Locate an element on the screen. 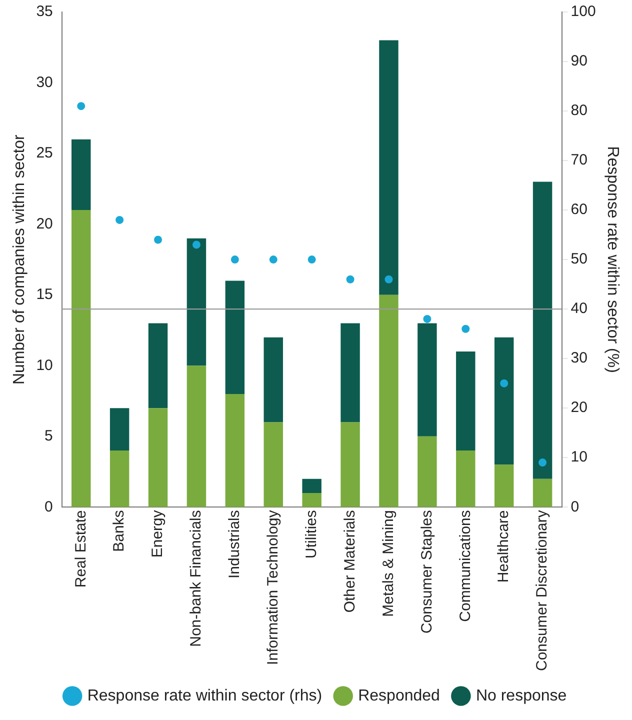 This screenshot has height=720, width=632. legend-label: Responded is located at coordinates (399, 695).